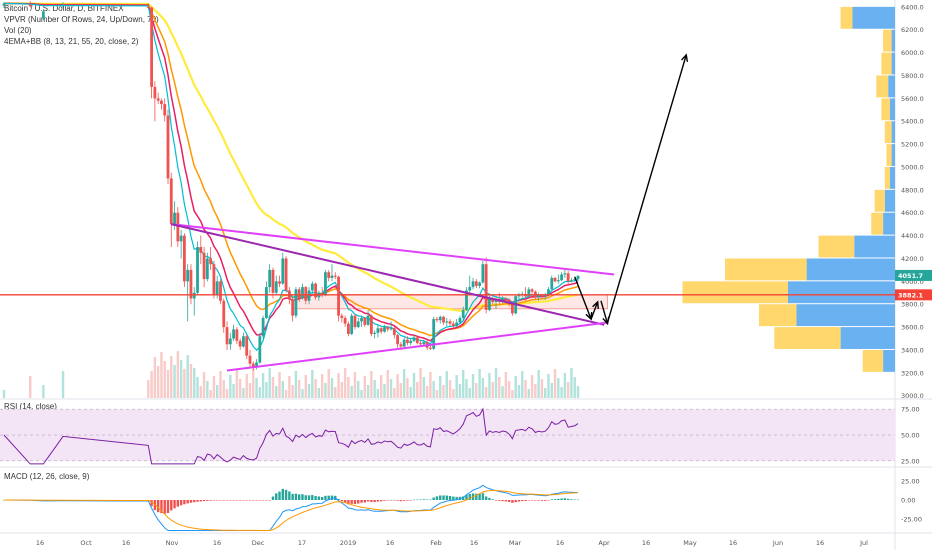 The height and width of the screenshot is (550, 932). What do you see at coordinates (81, 19) in the screenshot?
I see `vpvr-legend: VPVR (Number Of Rows, 24, Up/Down, 70)` at bounding box center [81, 19].